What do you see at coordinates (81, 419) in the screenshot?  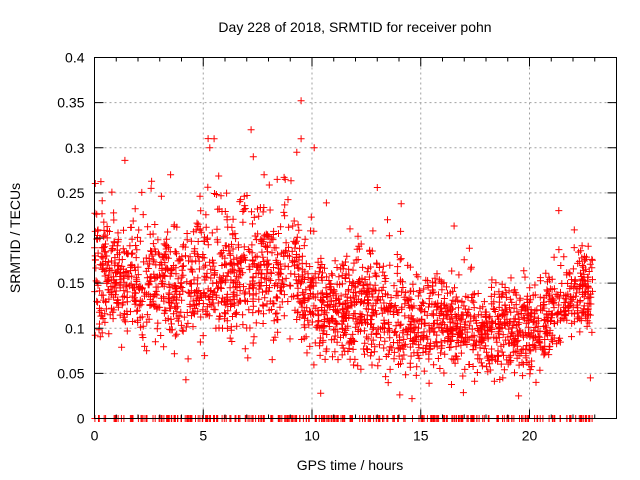 I see `y-tick-label: 0` at bounding box center [81, 419].